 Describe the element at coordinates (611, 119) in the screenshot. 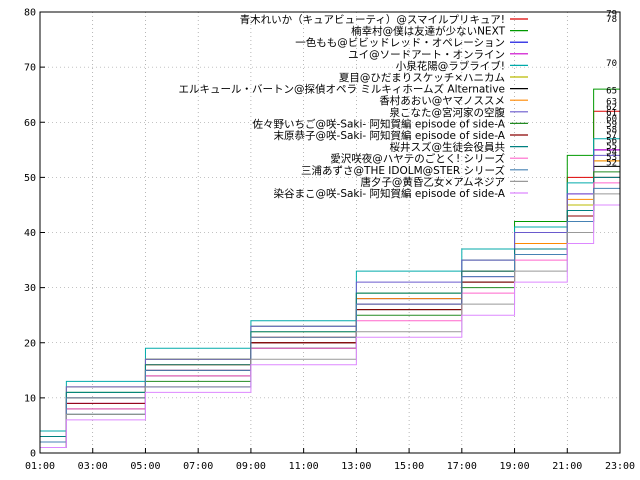

I see `series-end-label: 60` at that location.